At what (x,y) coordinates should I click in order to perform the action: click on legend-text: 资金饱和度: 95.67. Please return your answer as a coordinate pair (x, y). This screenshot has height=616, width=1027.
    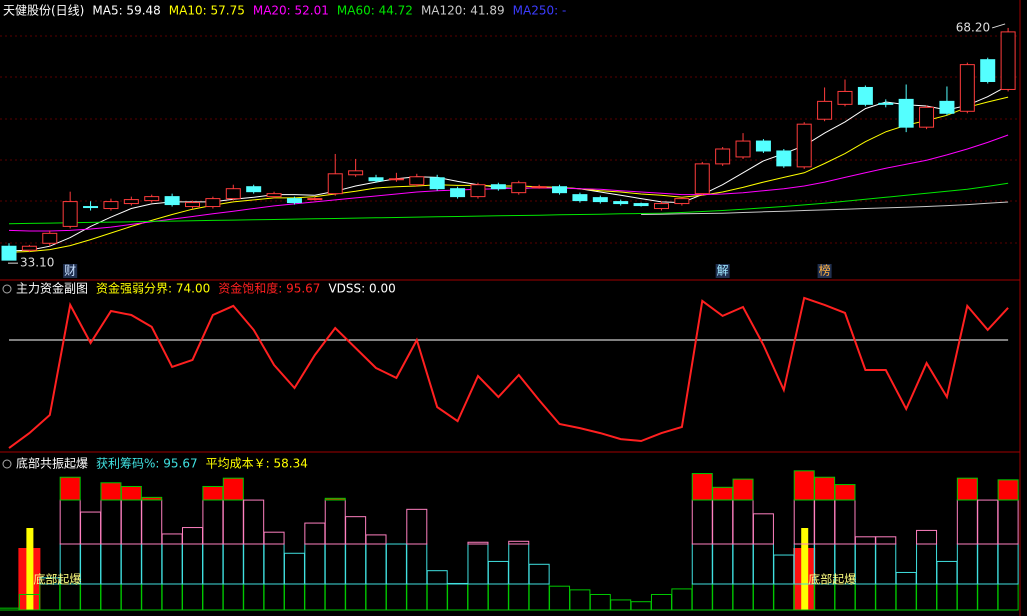
    Looking at the image, I should click on (269, 288).